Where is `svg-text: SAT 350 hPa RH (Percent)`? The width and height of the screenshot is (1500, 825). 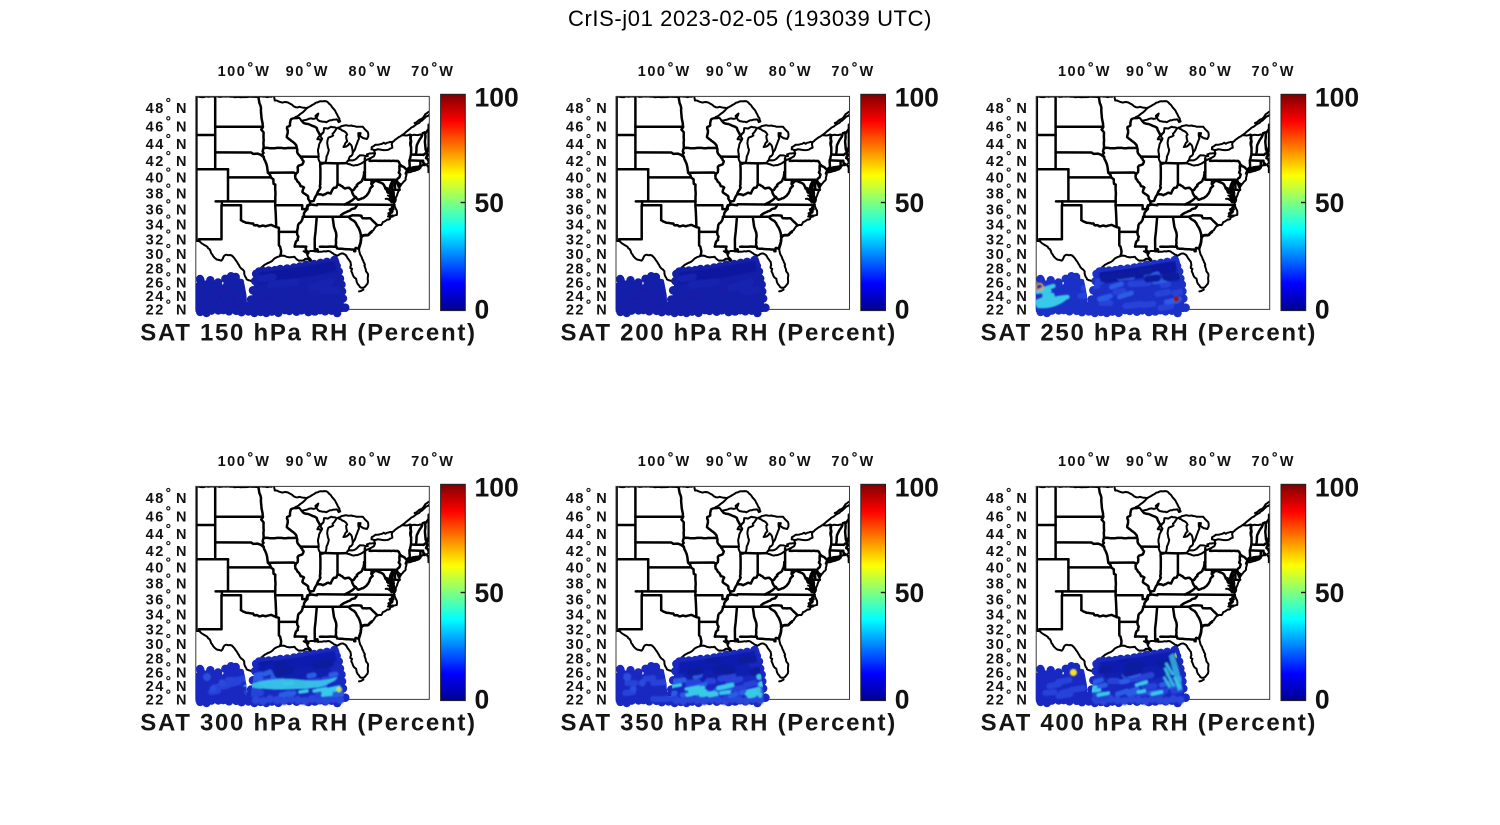 svg-text: SAT 350 hPa RH (Percent) is located at coordinates (728, 722).